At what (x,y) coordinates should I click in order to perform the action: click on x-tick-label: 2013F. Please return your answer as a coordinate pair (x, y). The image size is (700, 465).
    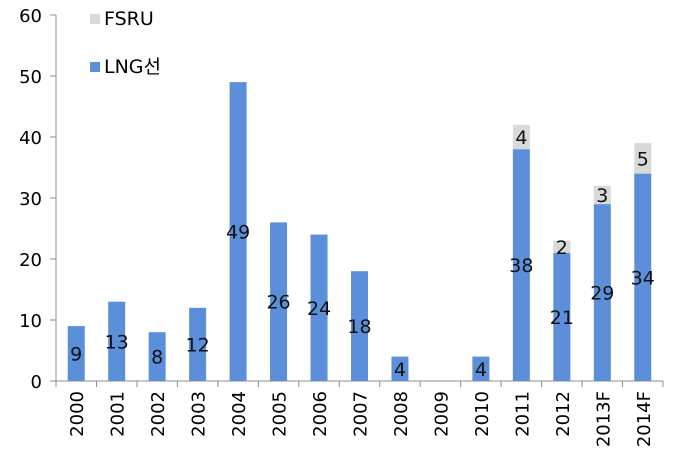
    Looking at the image, I should click on (603, 419).